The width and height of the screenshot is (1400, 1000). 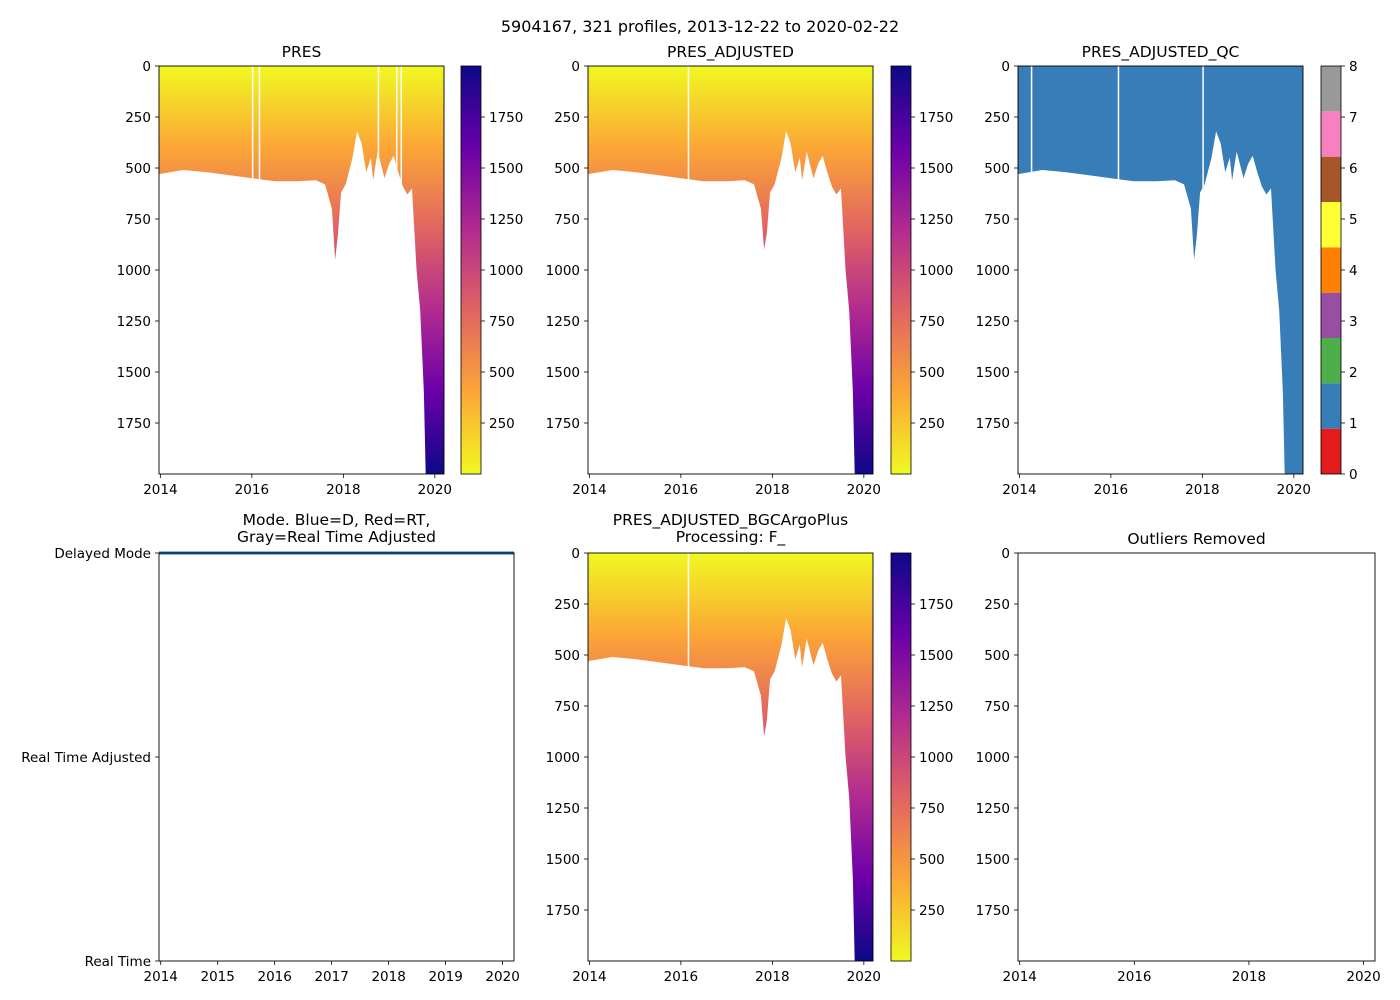 What do you see at coordinates (1353, 373) in the screenshot?
I see `colorbar-tick-label: 2` at bounding box center [1353, 373].